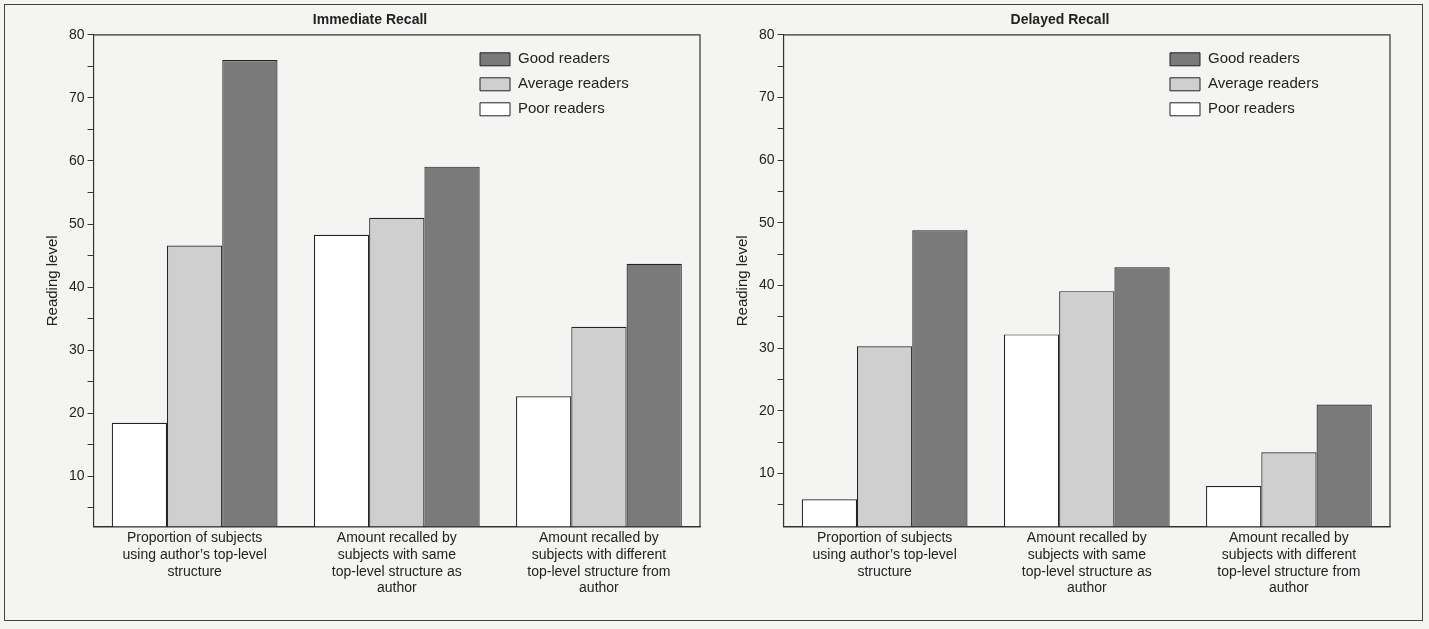 The image size is (1429, 629). Describe the element at coordinates (1060, 19) in the screenshot. I see `chart-title: Delayed Recall` at that location.